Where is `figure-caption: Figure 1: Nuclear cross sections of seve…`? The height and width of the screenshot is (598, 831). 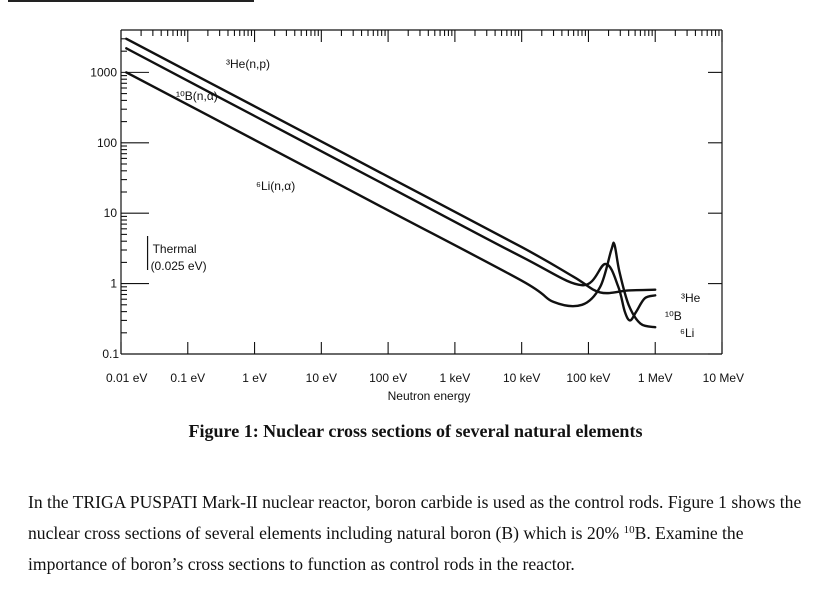
figure-caption: Figure 1: Nuclear cross sections of seve… is located at coordinates (415, 431).